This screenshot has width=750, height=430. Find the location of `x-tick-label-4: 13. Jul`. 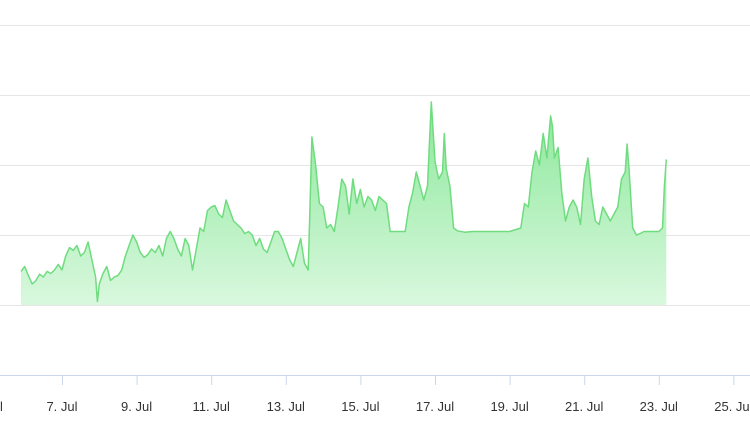

x-tick-label-4: 13. Jul is located at coordinates (286, 406).